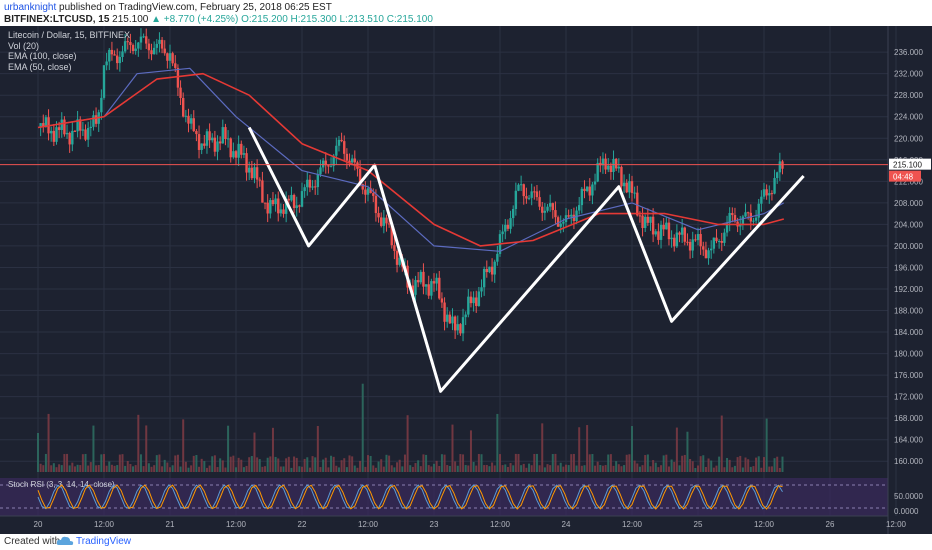 The image size is (932, 550). Describe the element at coordinates (566, 524) in the screenshot. I see `x-tick-label: 24` at that location.